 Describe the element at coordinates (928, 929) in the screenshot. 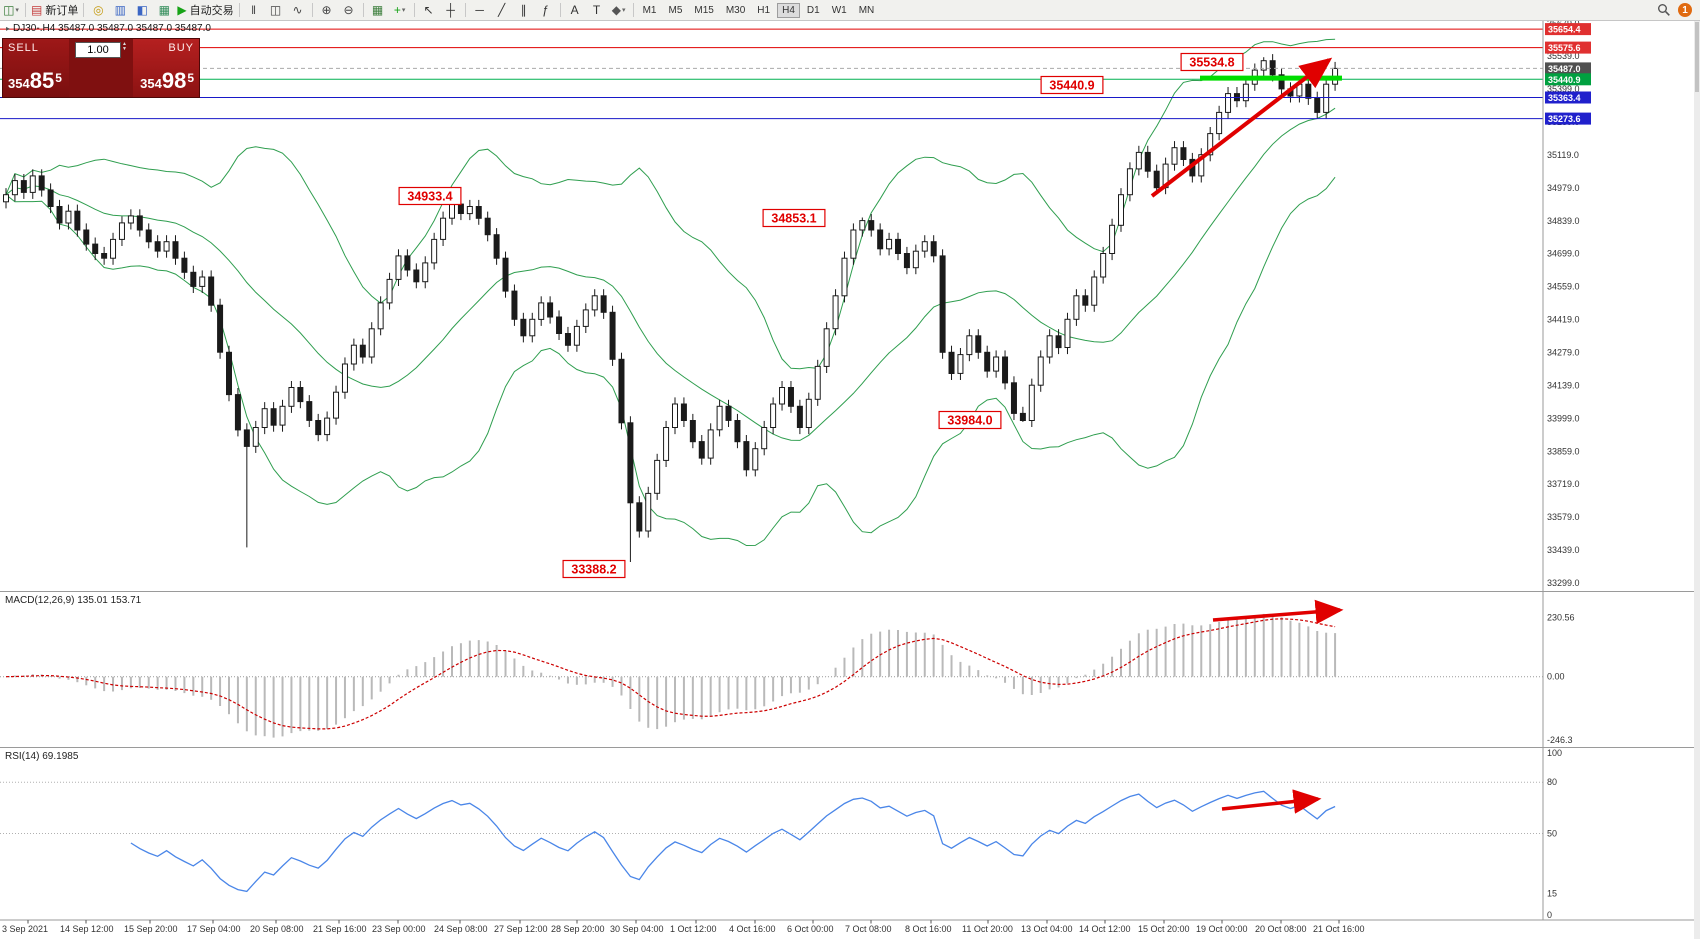

I see `time-axis-label: 8 Oct 16:00` at that location.